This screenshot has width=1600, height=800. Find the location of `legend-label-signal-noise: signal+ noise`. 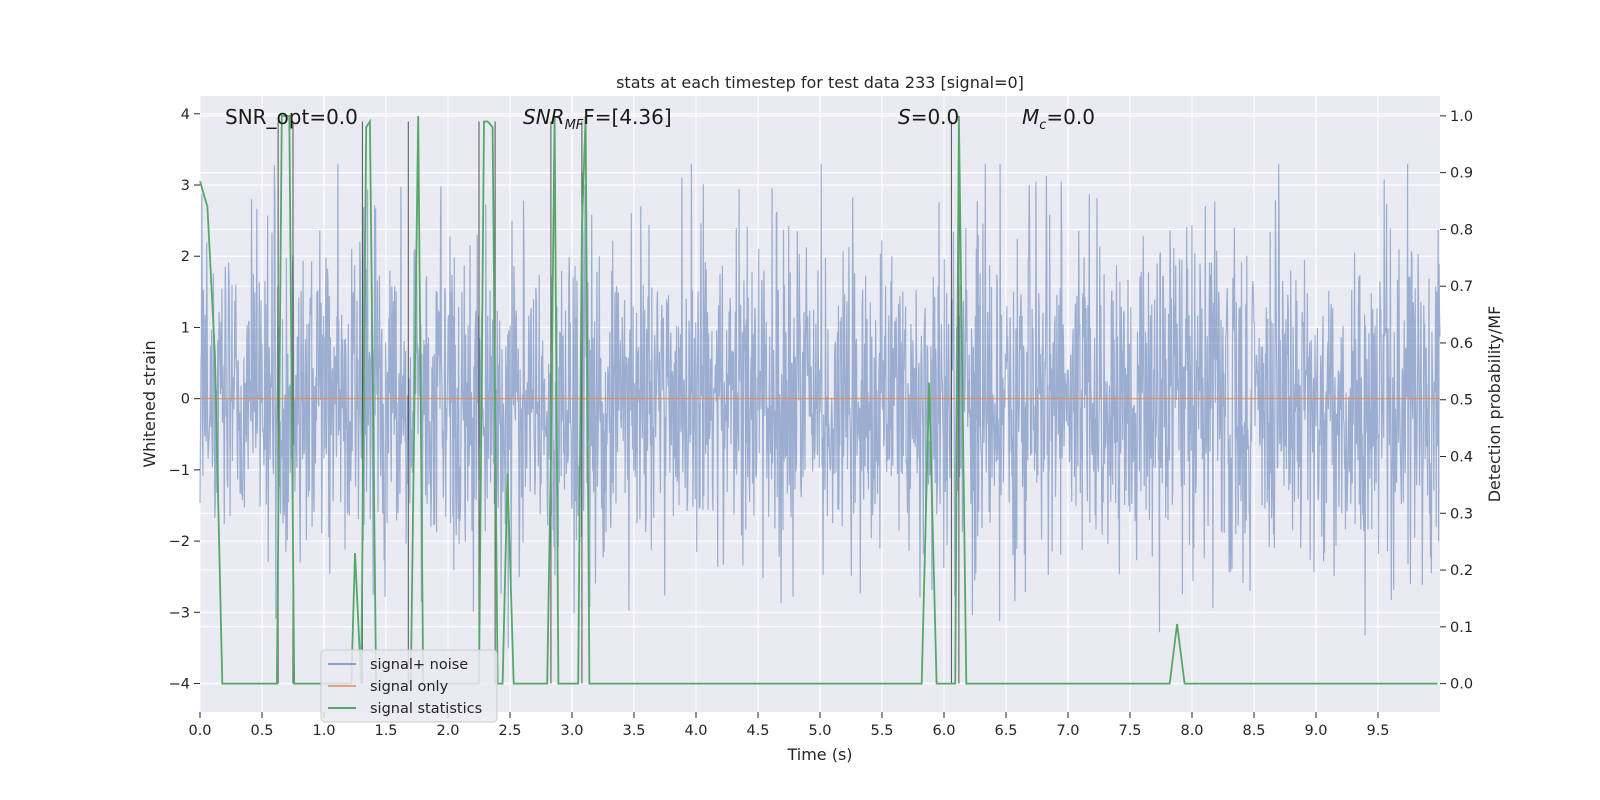

legend-label-signal-noise: signal+ noise is located at coordinates (419, 665).